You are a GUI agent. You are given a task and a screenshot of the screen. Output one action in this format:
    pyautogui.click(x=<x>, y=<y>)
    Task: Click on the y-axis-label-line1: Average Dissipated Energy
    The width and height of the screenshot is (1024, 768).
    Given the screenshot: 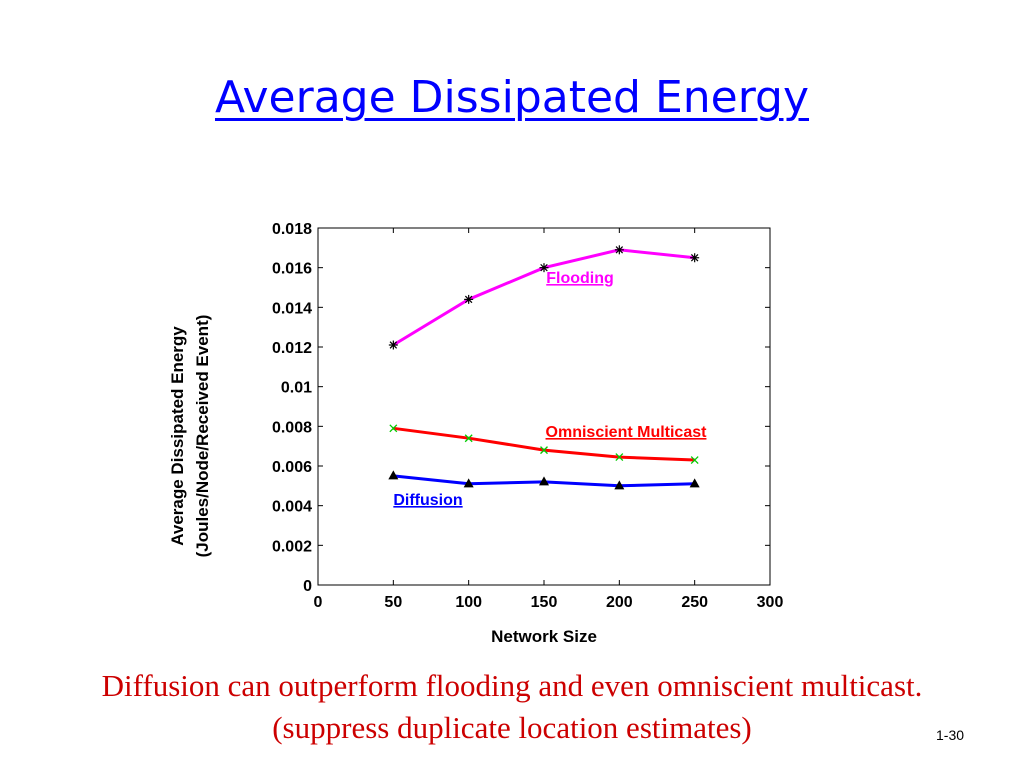 What is the action you would take?
    pyautogui.click(x=177, y=436)
    